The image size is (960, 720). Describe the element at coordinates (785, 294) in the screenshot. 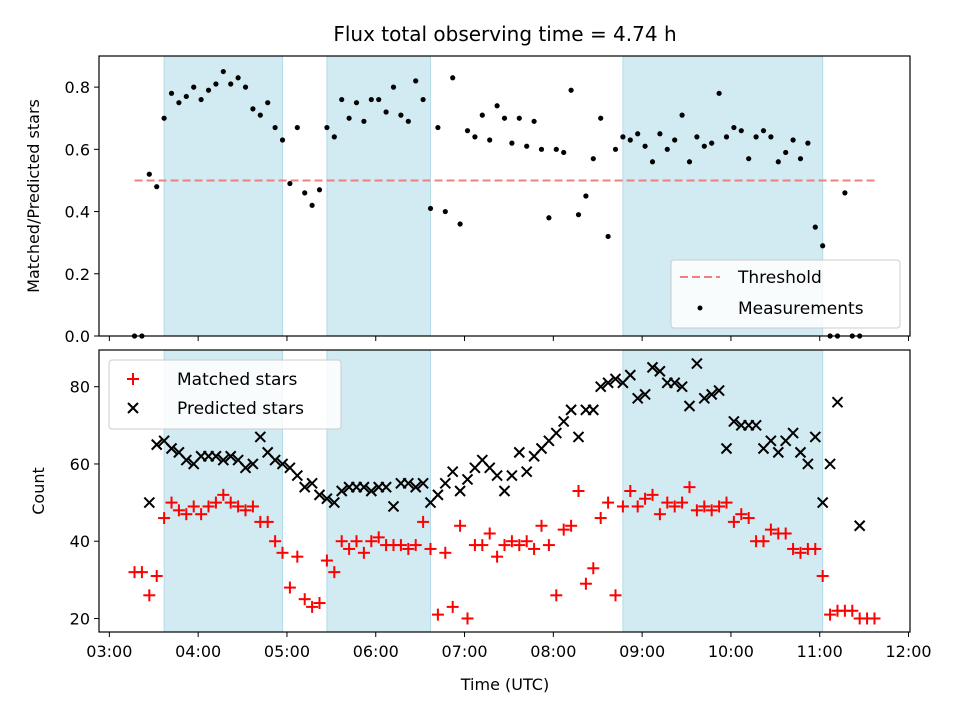

I see `top-legend-box` at that location.